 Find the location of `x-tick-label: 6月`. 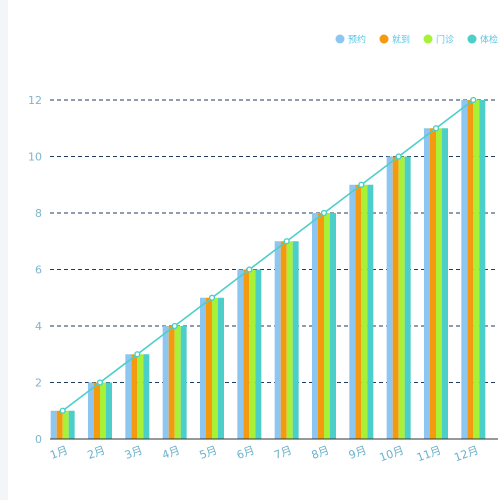

x-tick-label: 6月 is located at coordinates (245, 453).